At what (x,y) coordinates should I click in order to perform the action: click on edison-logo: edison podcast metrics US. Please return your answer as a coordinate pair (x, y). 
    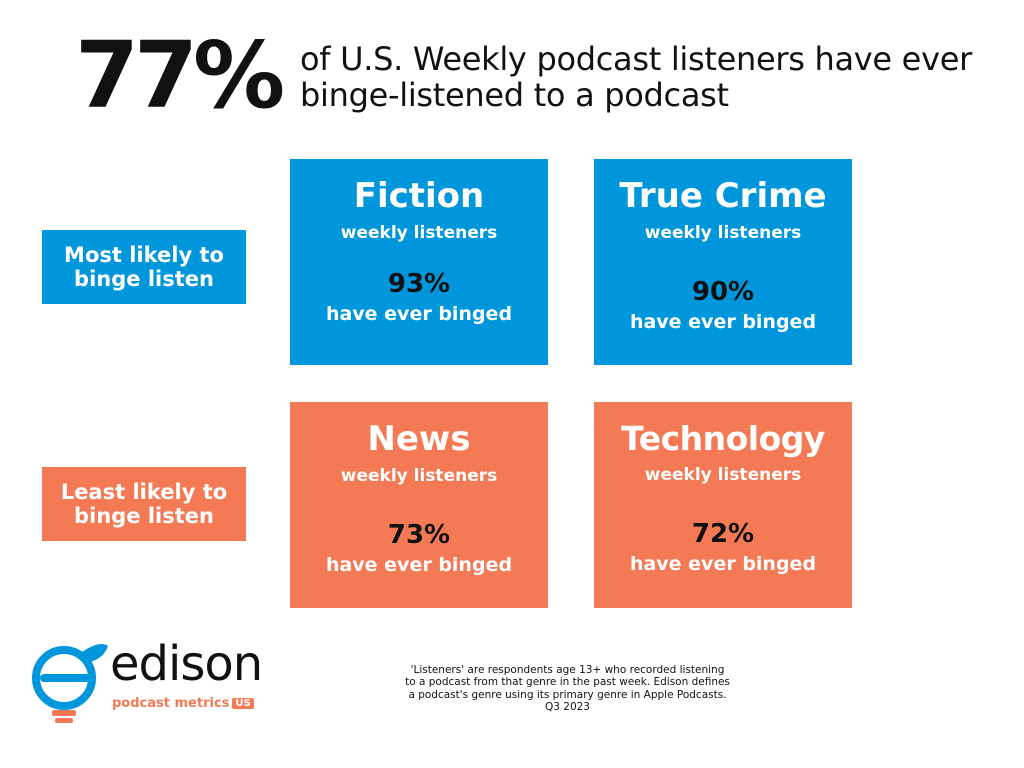
    Looking at the image, I should click on (146, 682).